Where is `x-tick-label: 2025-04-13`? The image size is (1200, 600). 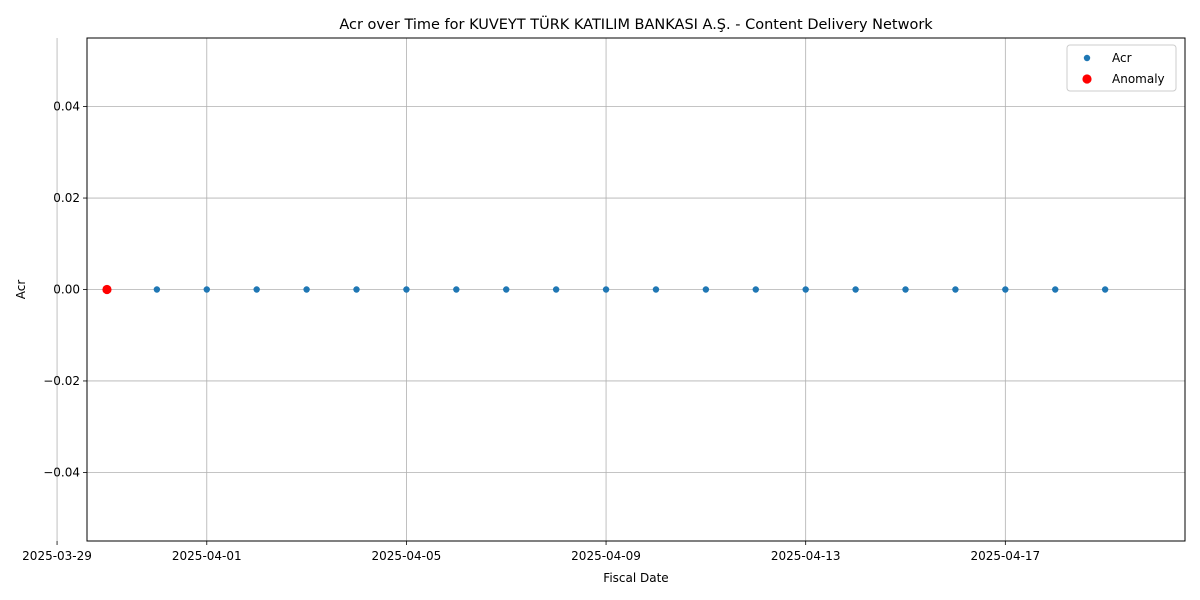
x-tick-label: 2025-04-13 is located at coordinates (806, 556).